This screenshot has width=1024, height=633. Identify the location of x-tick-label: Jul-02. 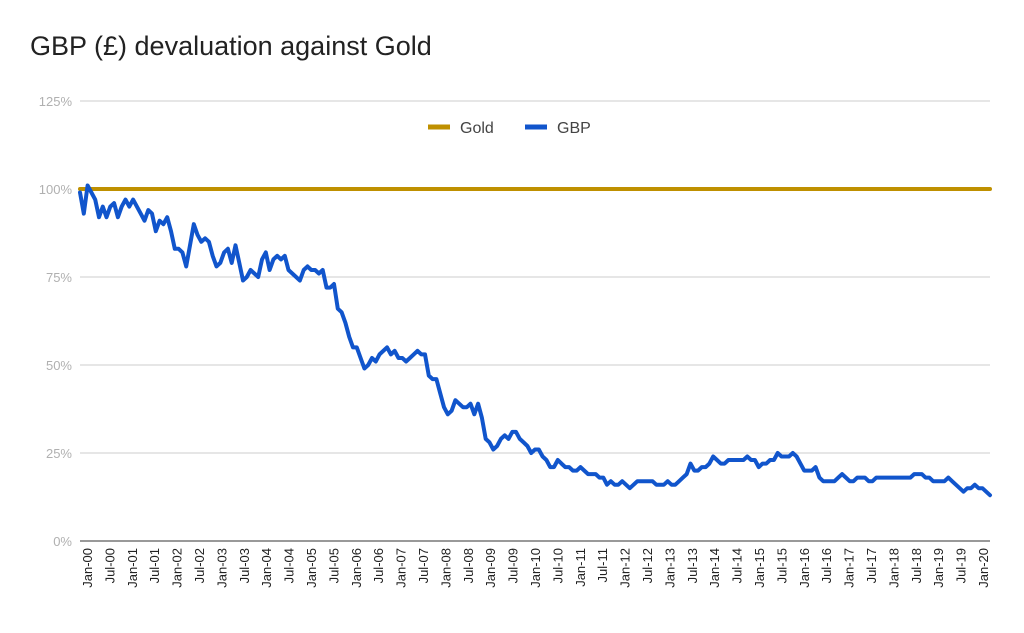
(199, 565).